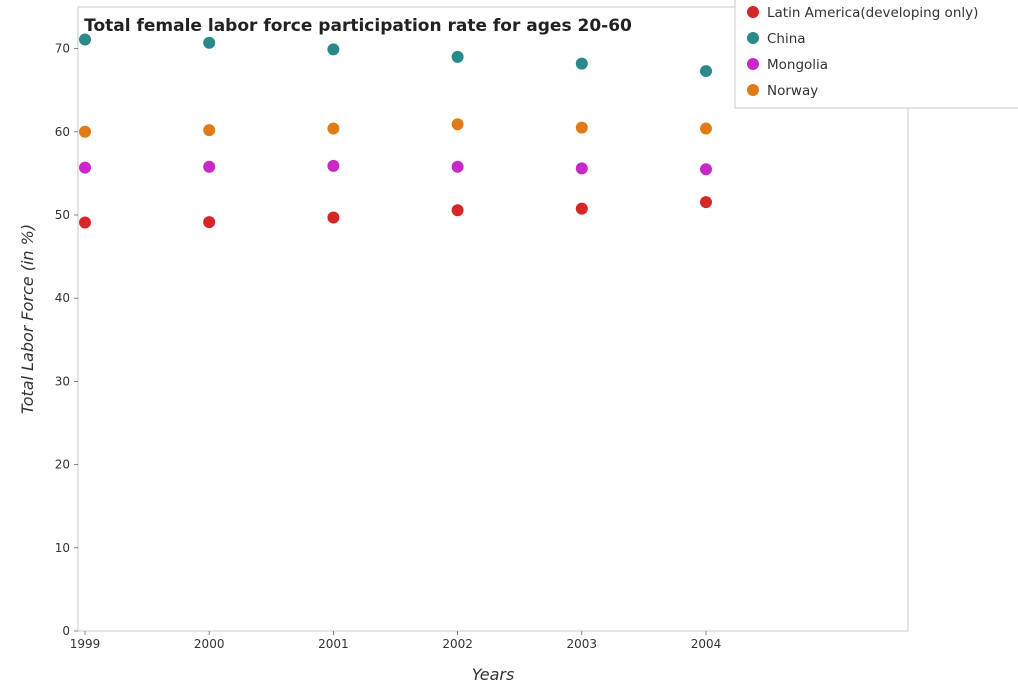 The width and height of the screenshot is (1018, 700). Describe the element at coordinates (493, 674) in the screenshot. I see `x-axis-title: Years` at that location.